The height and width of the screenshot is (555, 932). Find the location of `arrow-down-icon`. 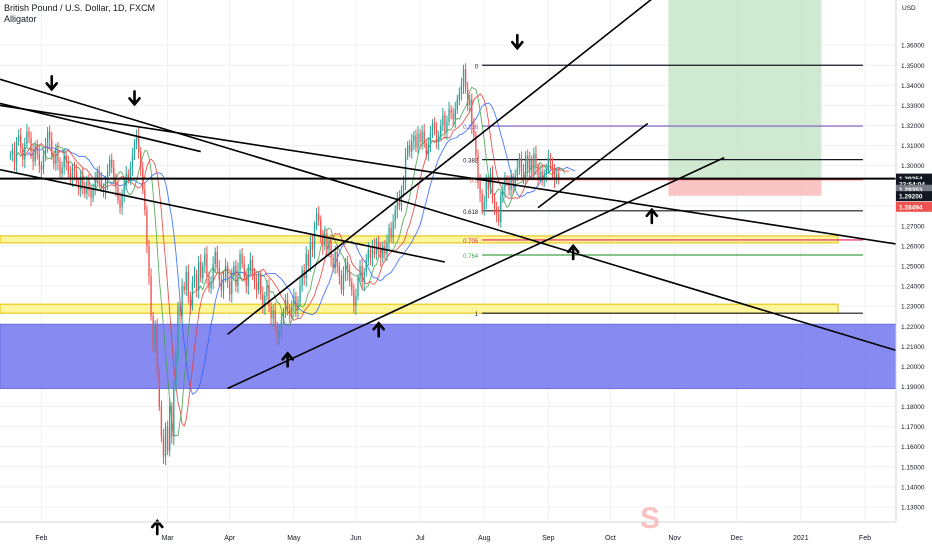

arrow-down-icon is located at coordinates (134, 98).